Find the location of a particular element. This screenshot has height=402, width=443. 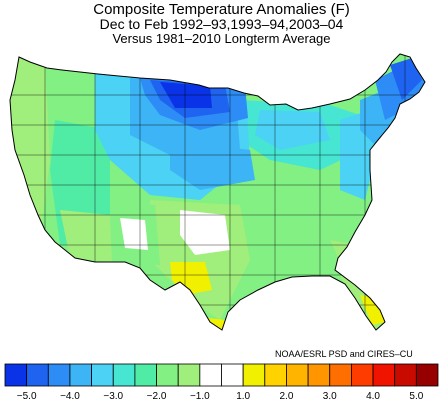

colorbar-tick-label: −4.0 is located at coordinates (70, 396).